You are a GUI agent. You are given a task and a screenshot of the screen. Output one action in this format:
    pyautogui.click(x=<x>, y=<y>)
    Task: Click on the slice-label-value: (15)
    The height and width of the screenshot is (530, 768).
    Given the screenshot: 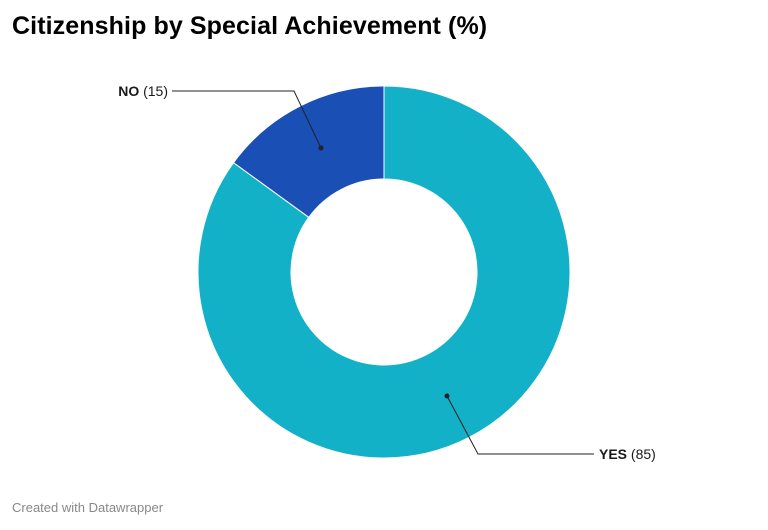 What is the action you would take?
    pyautogui.click(x=153, y=91)
    